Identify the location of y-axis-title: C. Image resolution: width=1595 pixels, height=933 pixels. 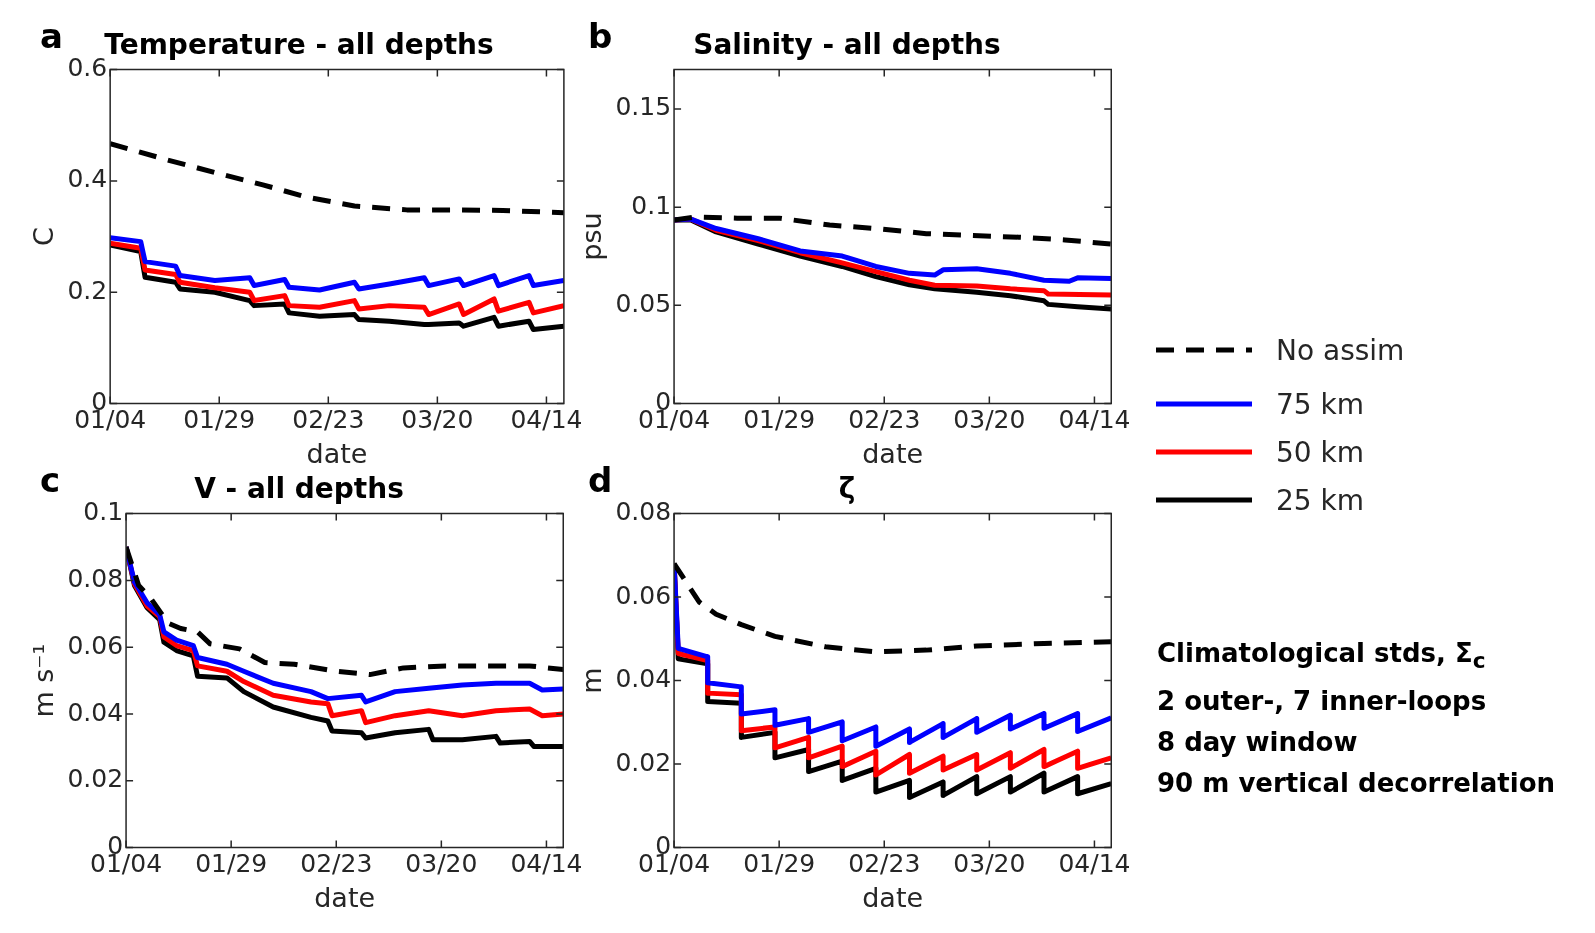
(44, 237).